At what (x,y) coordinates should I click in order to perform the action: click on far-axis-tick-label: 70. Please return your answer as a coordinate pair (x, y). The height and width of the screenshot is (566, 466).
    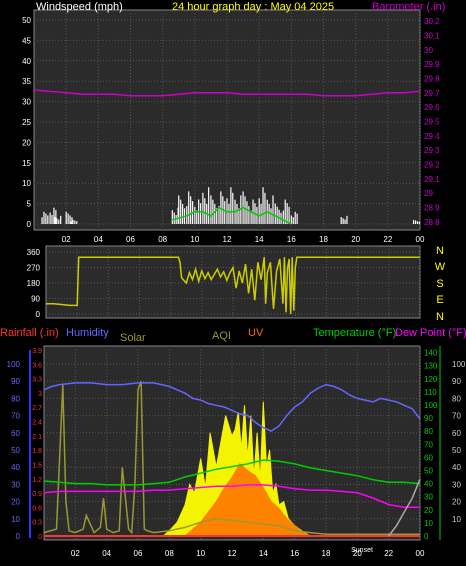
    Looking at the image, I should click on (456, 416).